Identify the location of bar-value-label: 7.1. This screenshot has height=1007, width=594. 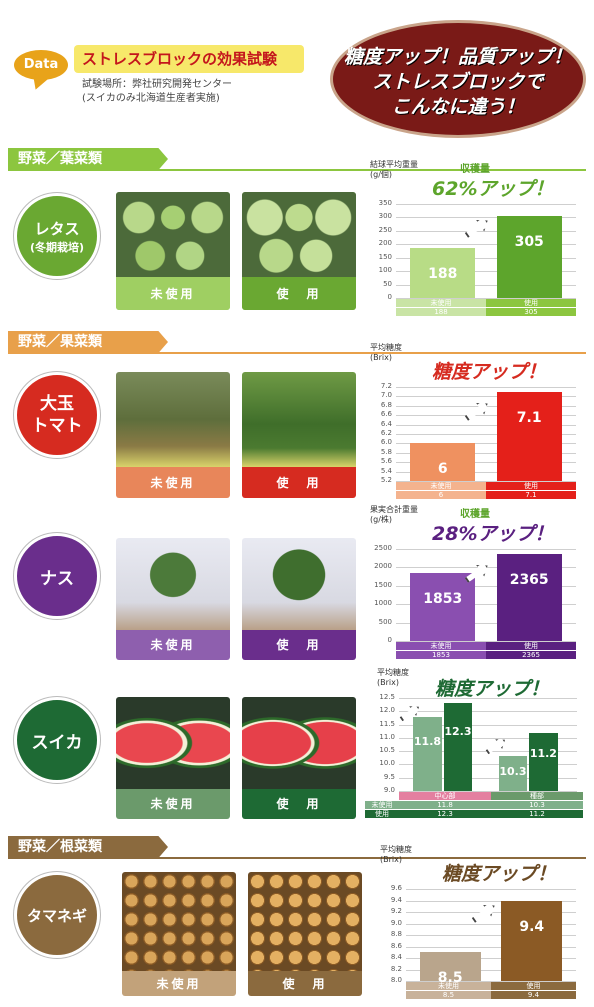
(529, 417).